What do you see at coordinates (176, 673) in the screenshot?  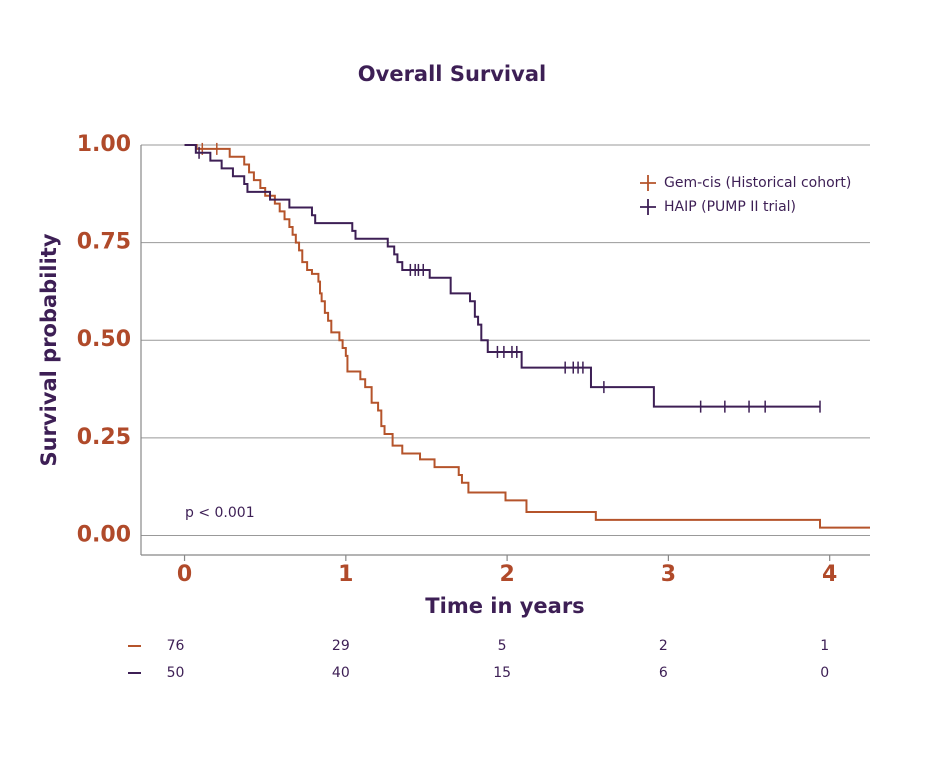 I see `risk-count: 50` at bounding box center [176, 673].